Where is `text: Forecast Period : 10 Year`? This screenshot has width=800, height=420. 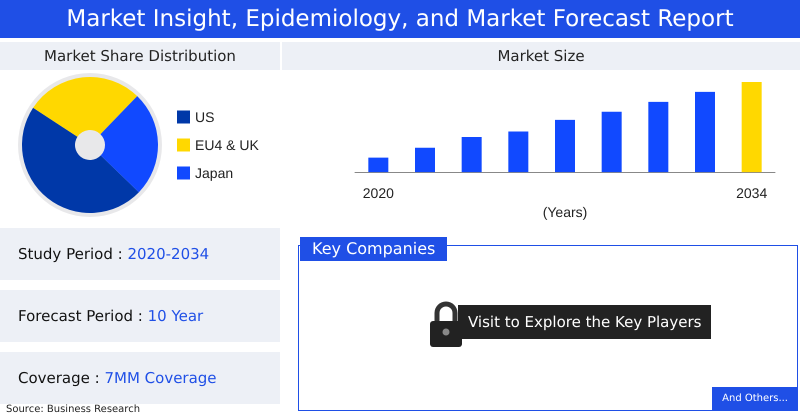
text: Forecast Period : 10 Year is located at coordinates (140, 316).